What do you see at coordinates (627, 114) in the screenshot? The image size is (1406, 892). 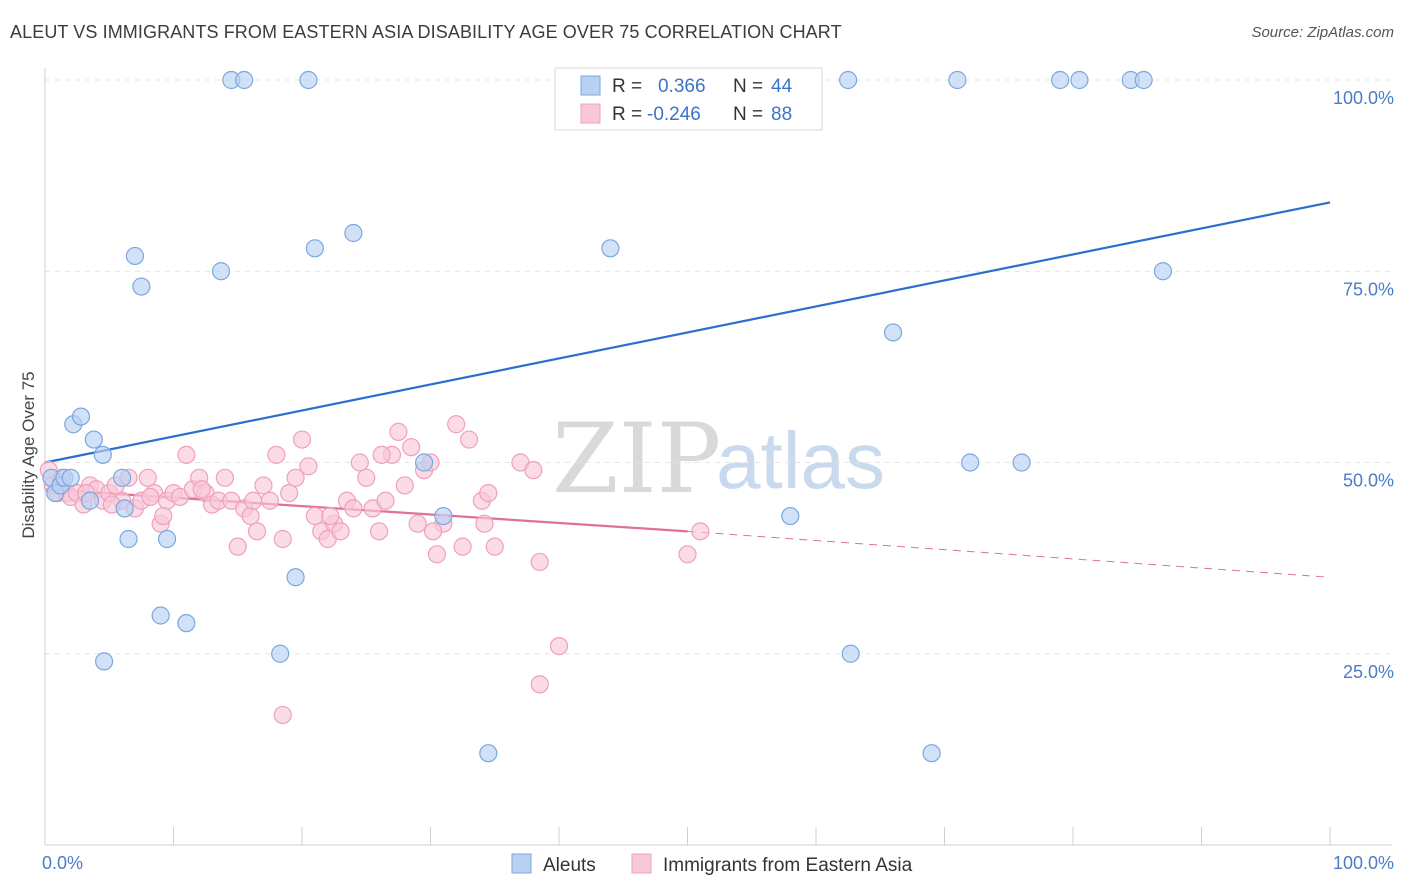 I see `legend-r-label-2: R =` at bounding box center [627, 114].